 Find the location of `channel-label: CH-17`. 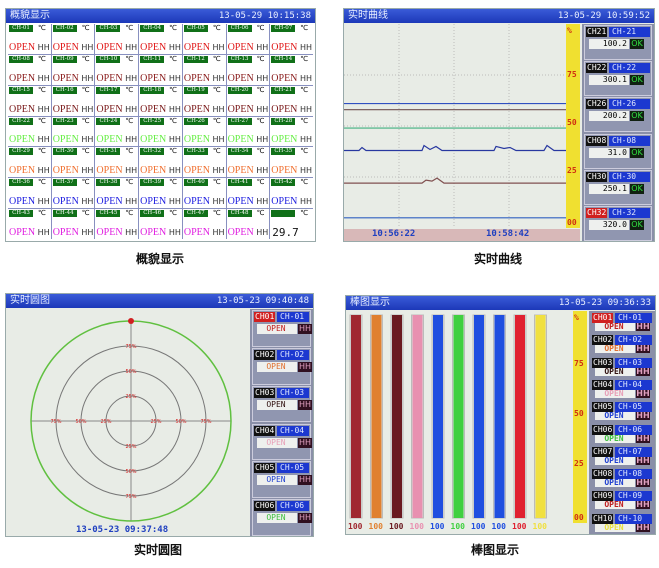

channel-label: CH-17 is located at coordinates (108, 90).